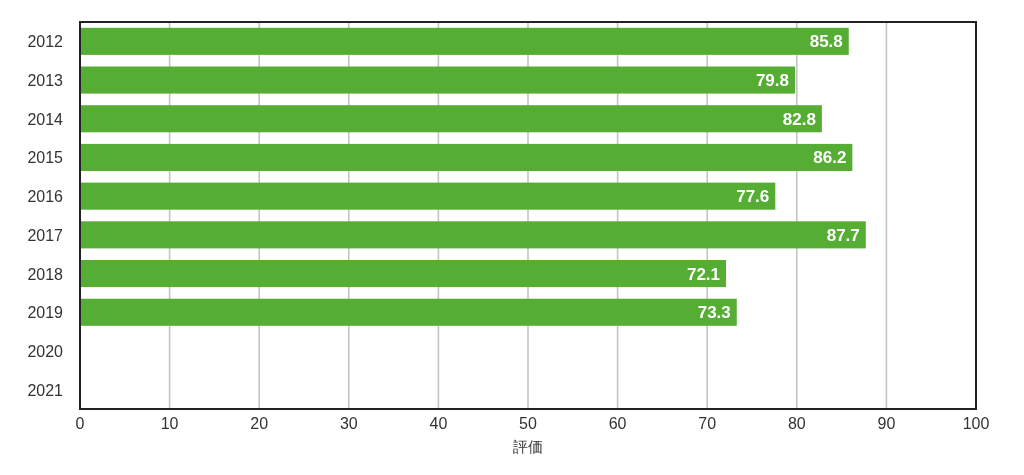 Image resolution: width=1024 pixels, height=475 pixels. What do you see at coordinates (45, 274) in the screenshot?
I see `y-tick-label: 2018` at bounding box center [45, 274].